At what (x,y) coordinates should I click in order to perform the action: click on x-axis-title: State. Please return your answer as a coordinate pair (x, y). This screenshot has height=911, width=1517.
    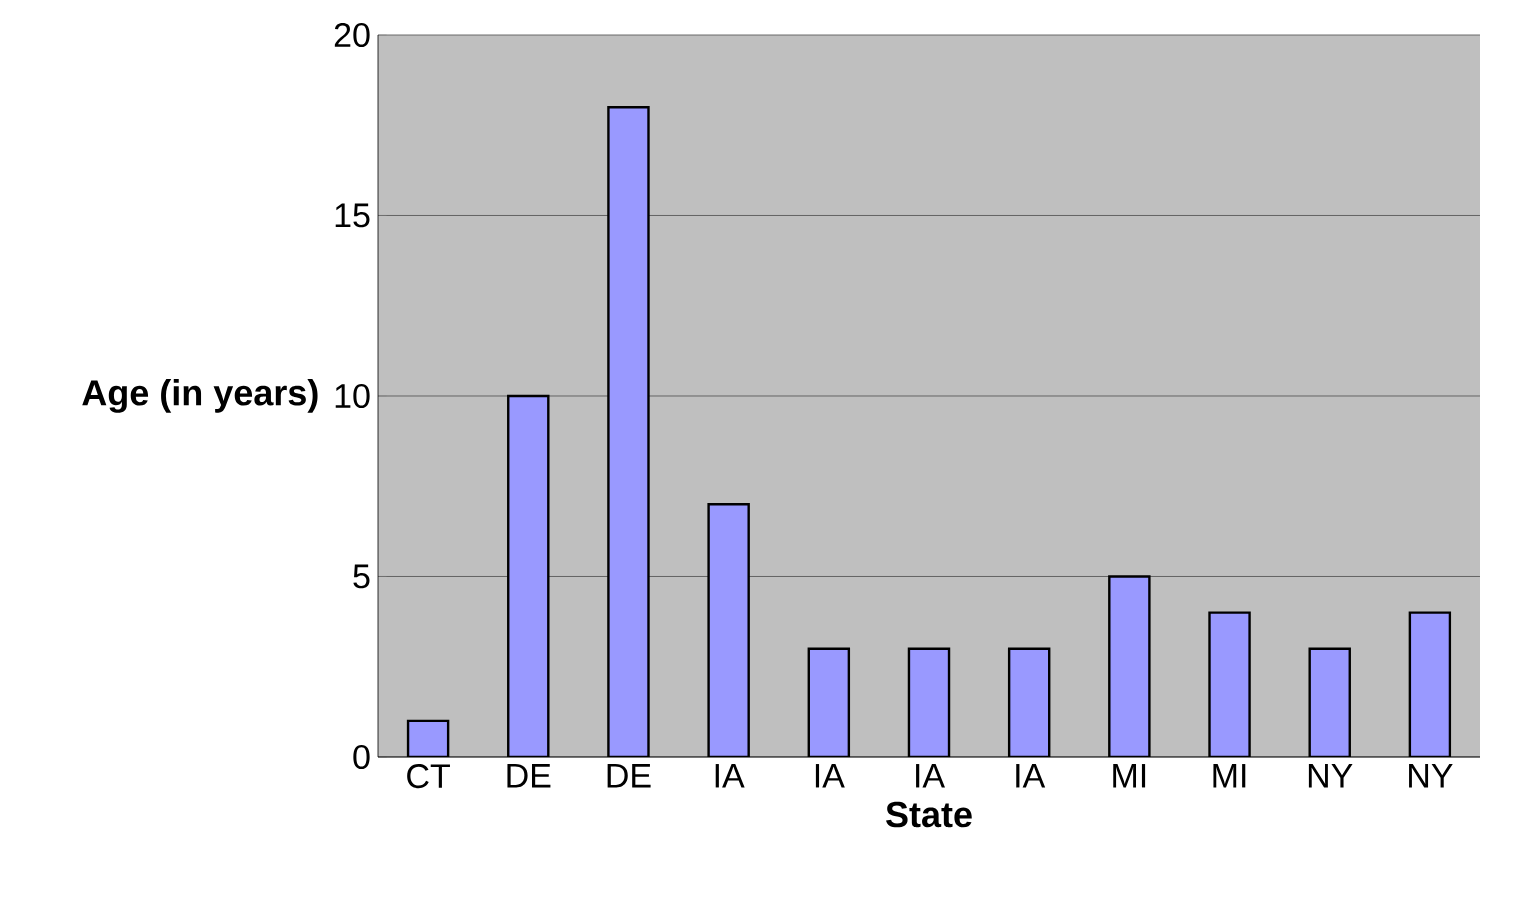
    Looking at the image, I should click on (929, 814).